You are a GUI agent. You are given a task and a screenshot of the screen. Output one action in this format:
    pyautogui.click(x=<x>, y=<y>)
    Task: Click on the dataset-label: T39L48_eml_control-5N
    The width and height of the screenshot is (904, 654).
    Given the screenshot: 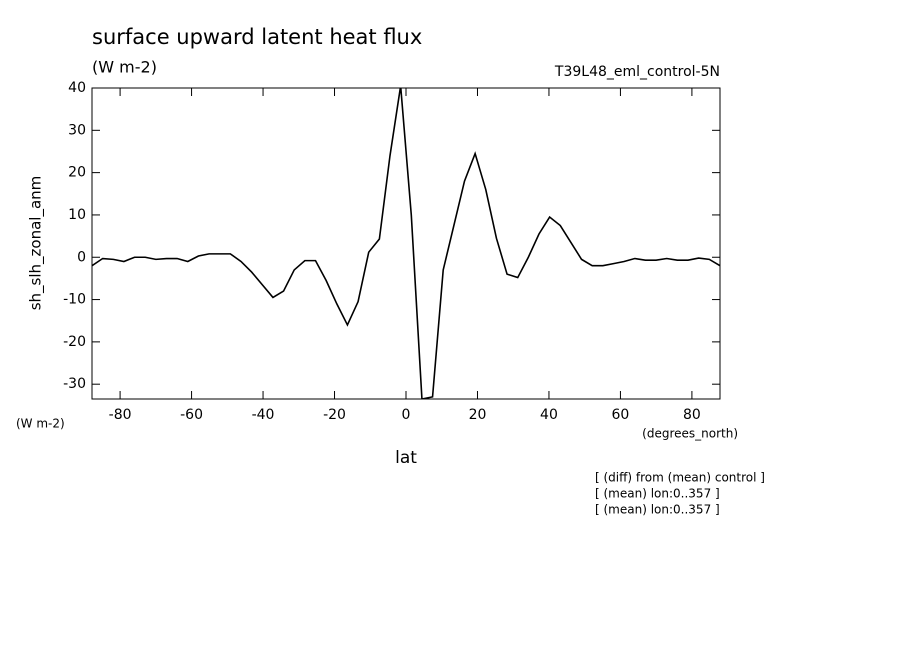 What is the action you would take?
    pyautogui.click(x=637, y=72)
    